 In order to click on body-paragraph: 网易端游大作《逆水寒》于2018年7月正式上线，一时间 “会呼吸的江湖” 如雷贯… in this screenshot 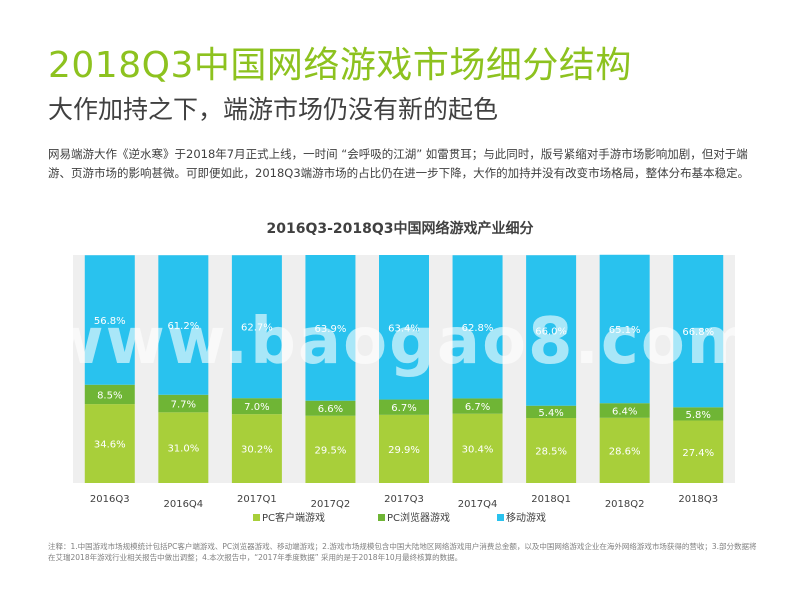, I will do `click(399, 163)`.